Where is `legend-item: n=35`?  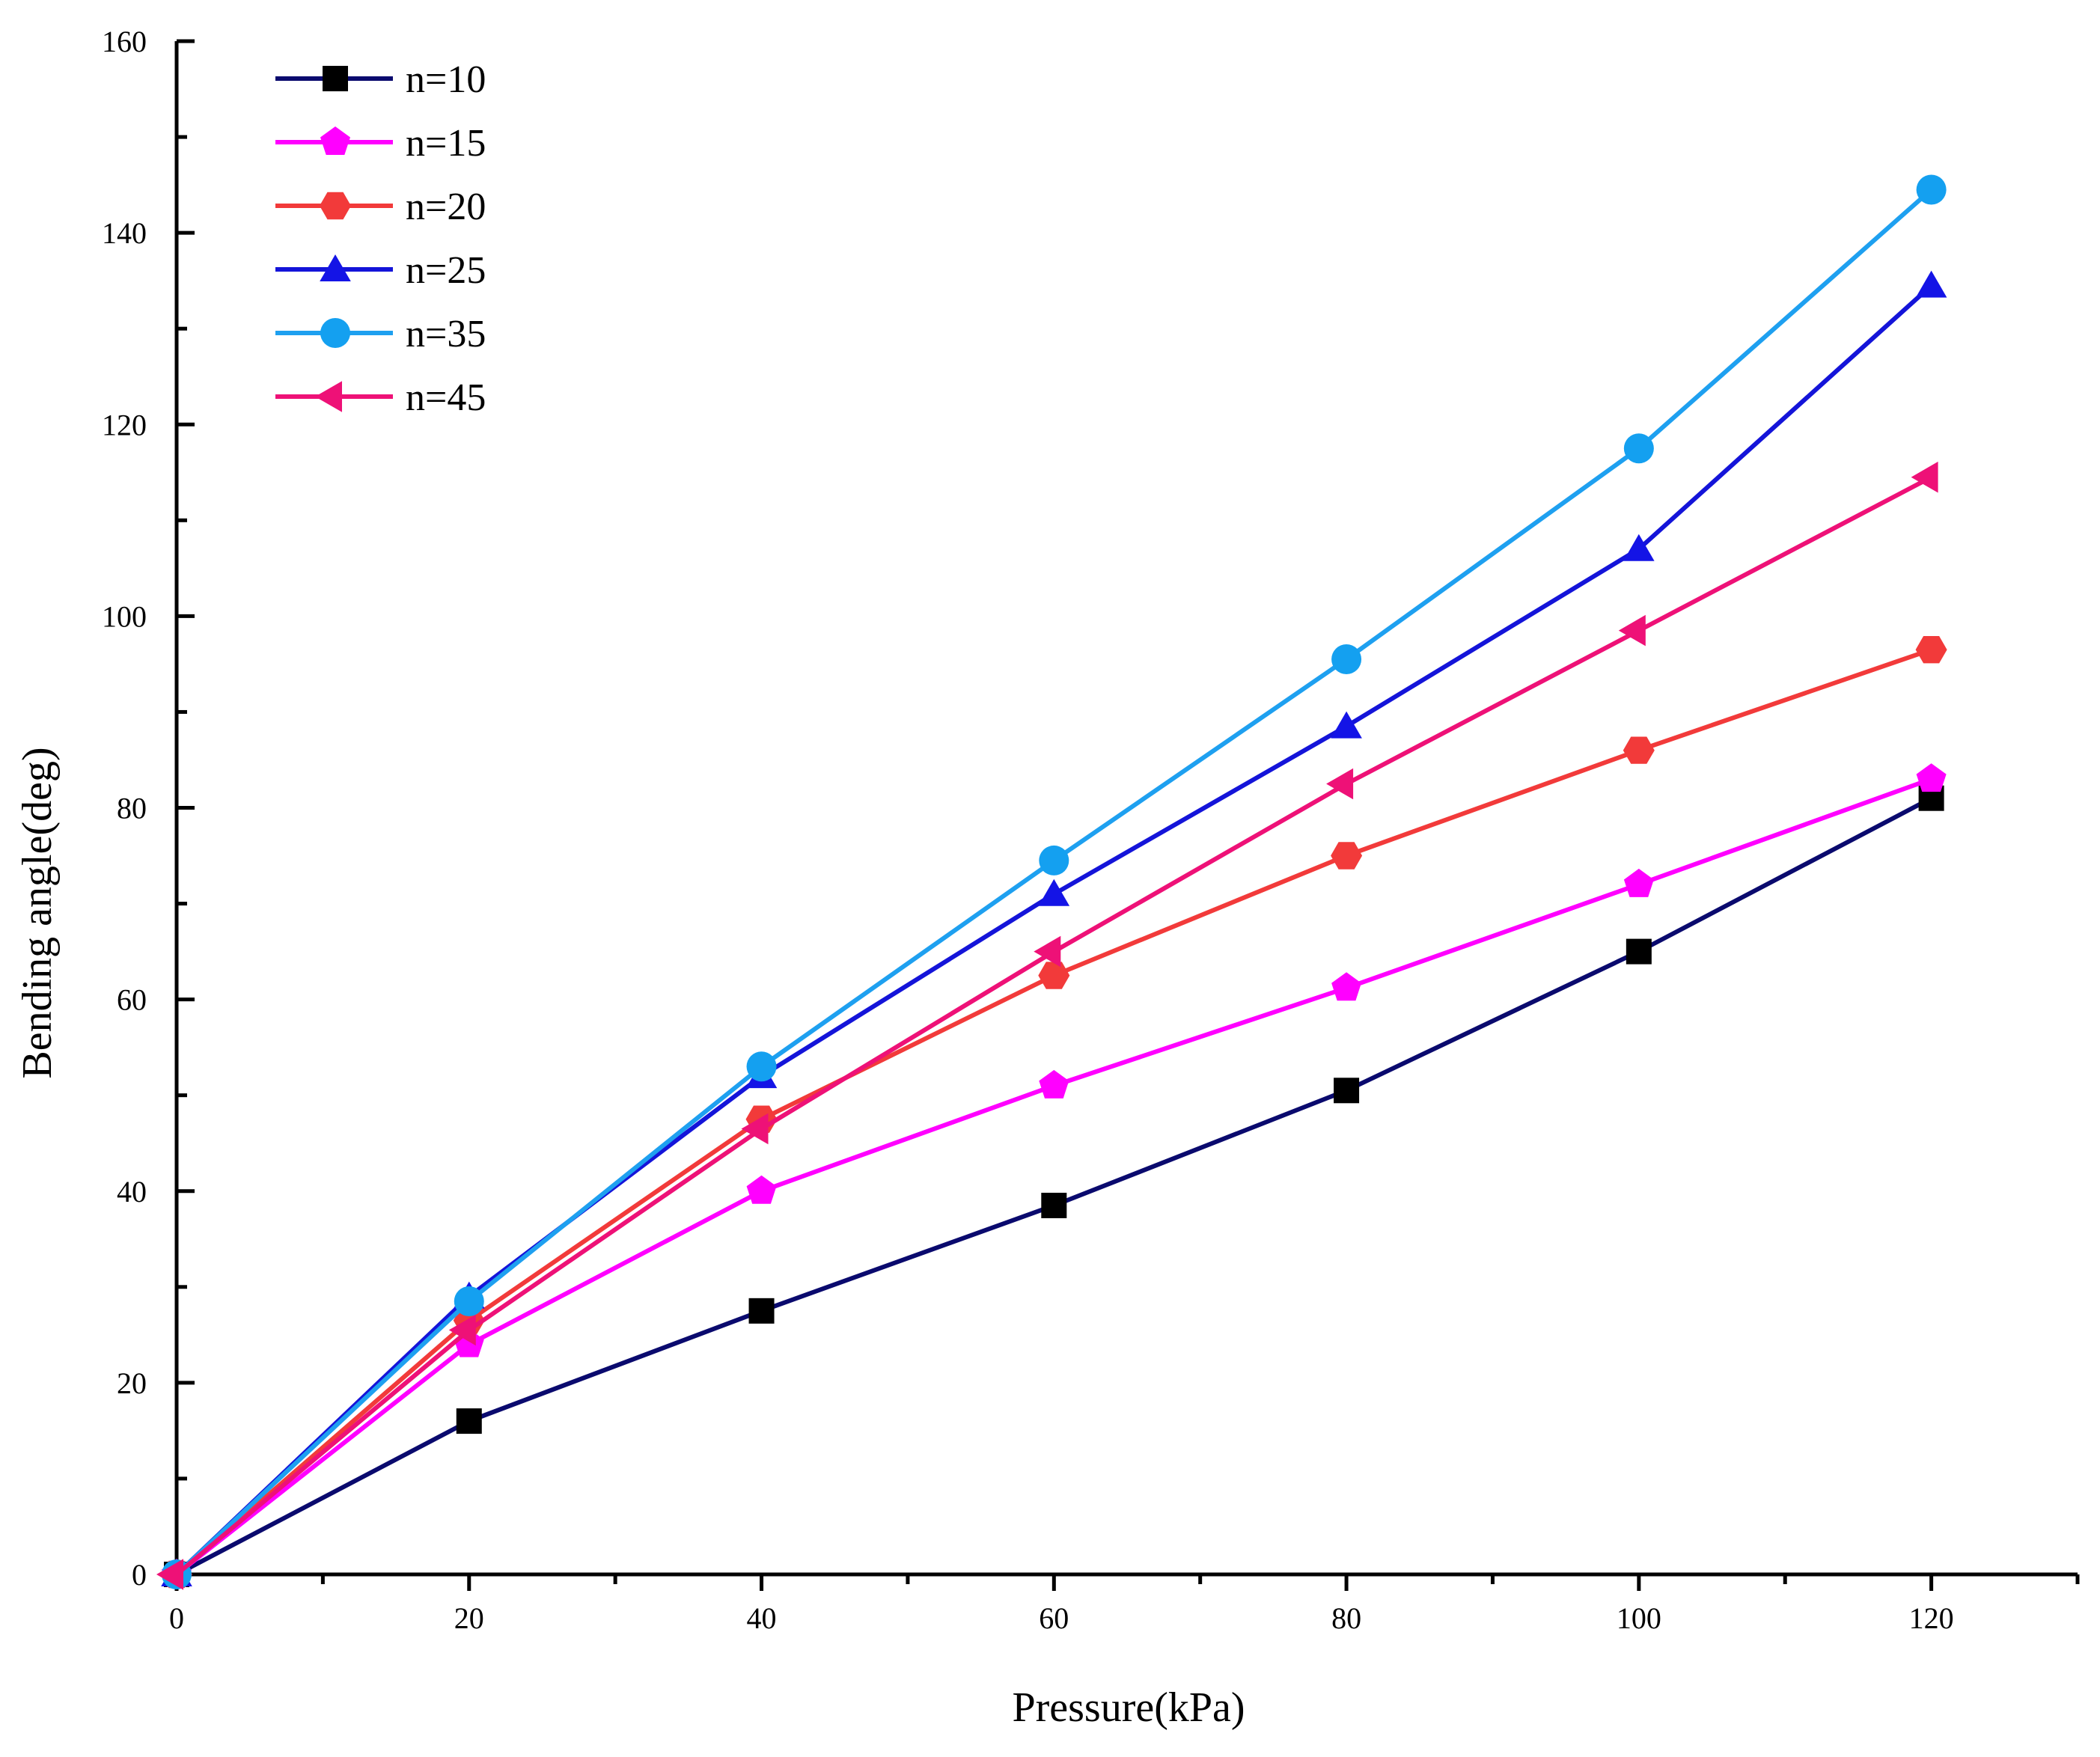
legend-item: n=35 is located at coordinates (380, 334).